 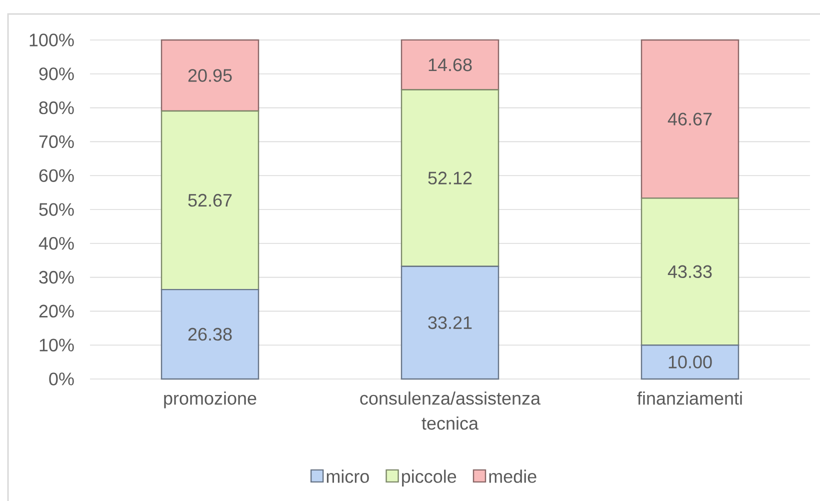 I want to click on data-label: 14.68, so click(x=450, y=65).